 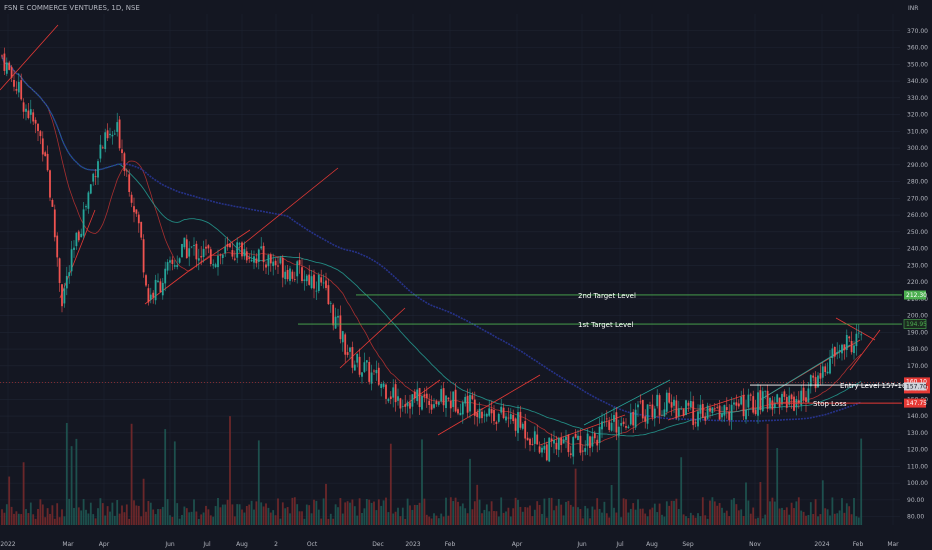 What do you see at coordinates (915, 500) in the screenshot?
I see `y-tick-label: 90.00` at bounding box center [915, 500].